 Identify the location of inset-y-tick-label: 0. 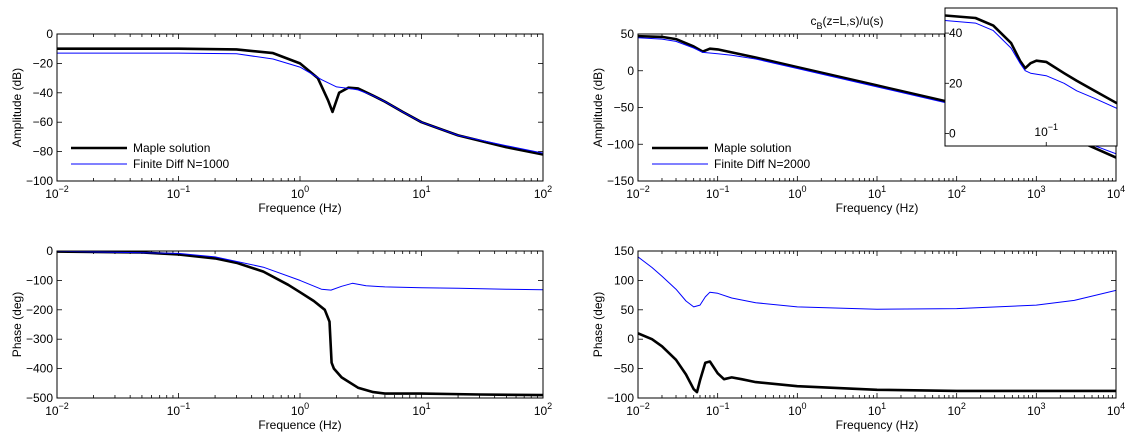
(952, 133).